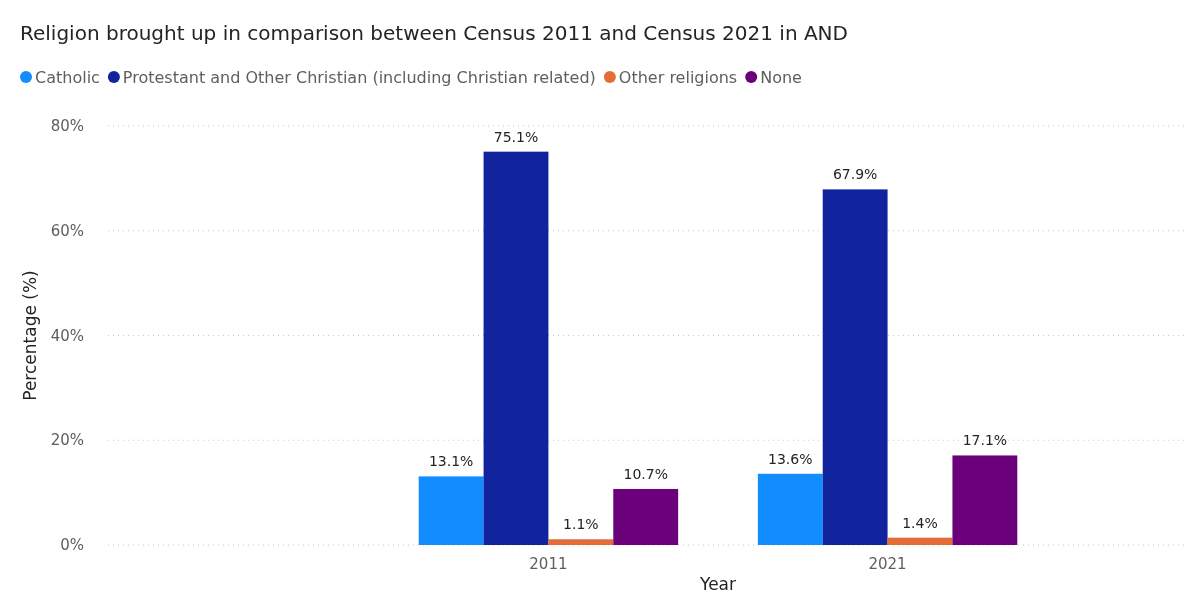  I want to click on data-label: 75.1%, so click(516, 136).